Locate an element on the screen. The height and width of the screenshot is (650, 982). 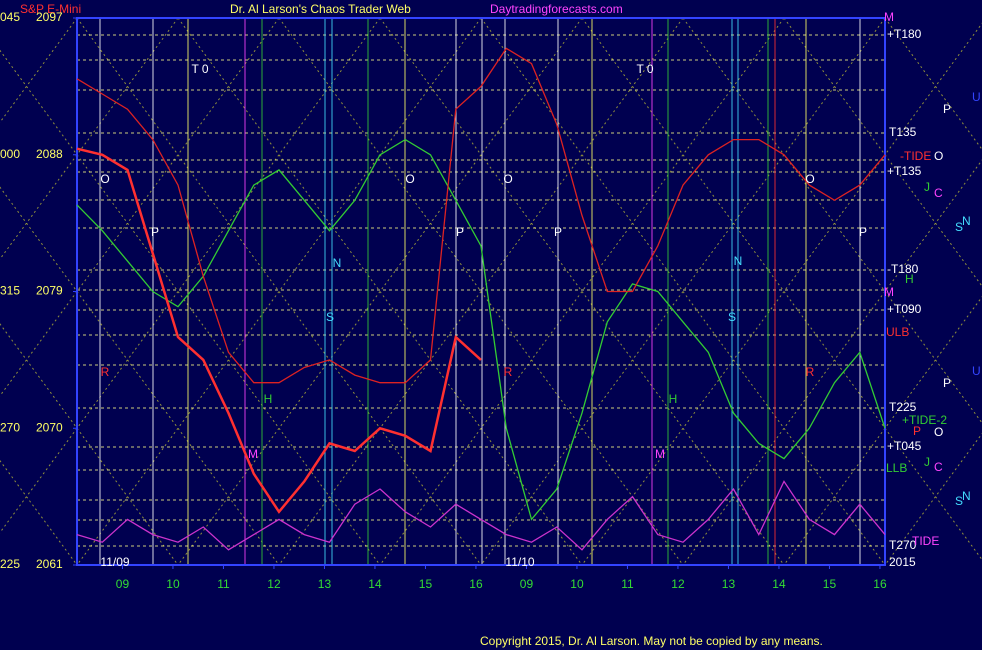
y-tick-label: 2088 is located at coordinates (49, 154).